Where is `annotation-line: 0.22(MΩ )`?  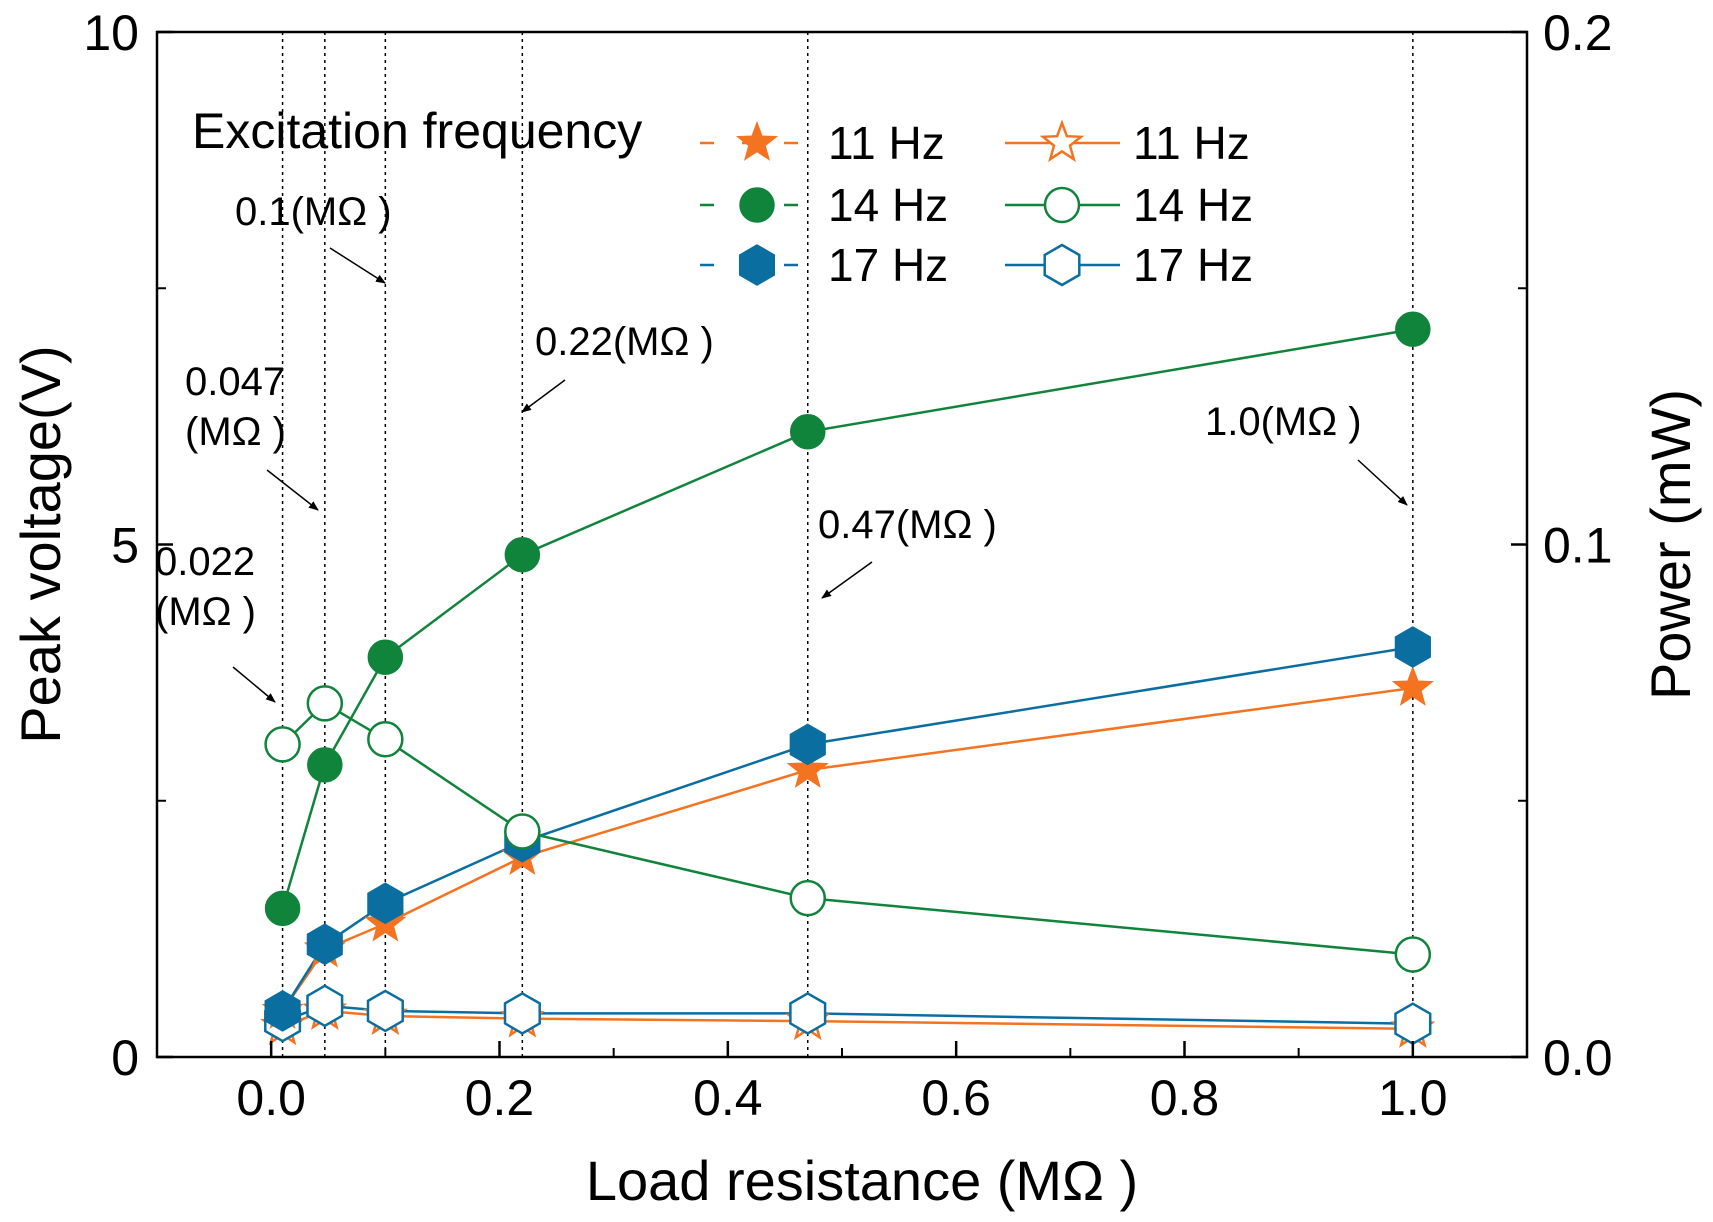 annotation-line: 0.22(MΩ ) is located at coordinates (624, 342).